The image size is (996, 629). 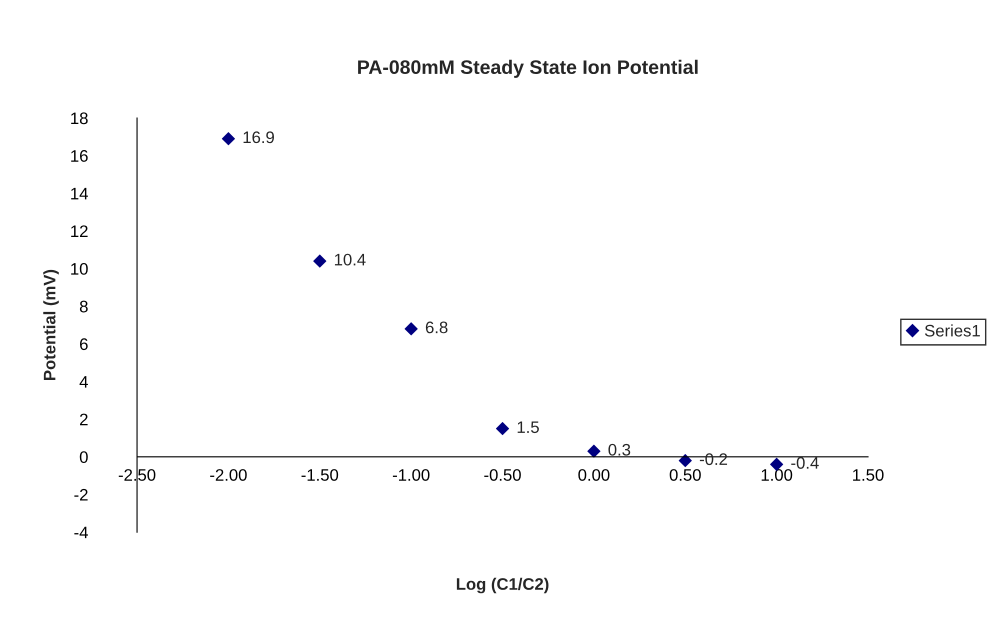 What do you see at coordinates (528, 427) in the screenshot?
I see `data-label: 1.5` at bounding box center [528, 427].